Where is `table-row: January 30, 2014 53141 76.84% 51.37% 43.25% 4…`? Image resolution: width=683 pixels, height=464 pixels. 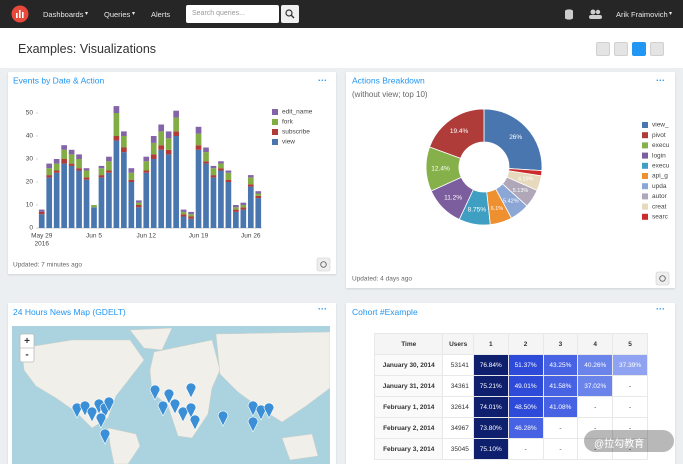 table-row: January 30, 2014 53141 76.84% 51.37% 43.25% 4… is located at coordinates (510, 365).